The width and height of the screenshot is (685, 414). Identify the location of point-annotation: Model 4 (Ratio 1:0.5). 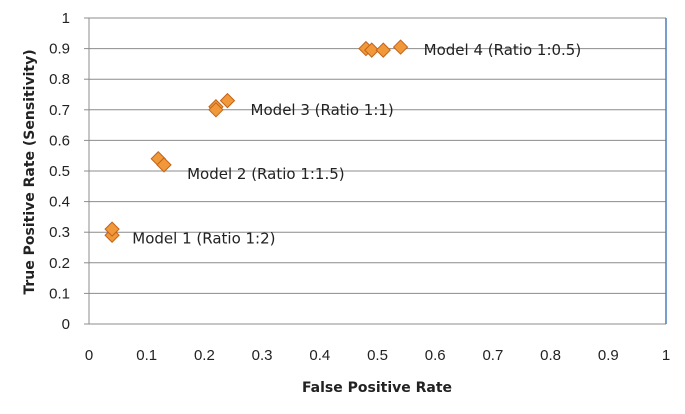
(503, 50).